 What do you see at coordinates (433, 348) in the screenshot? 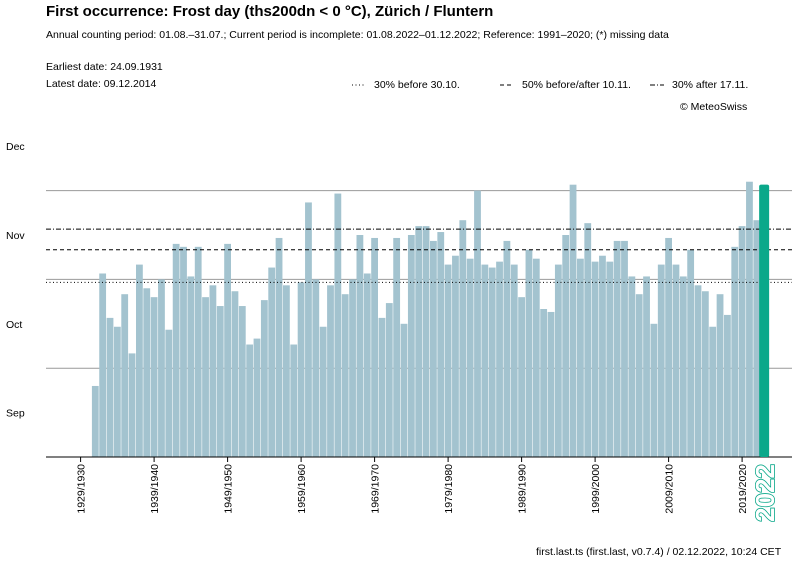
I see `bar-1977` at bounding box center [433, 348].